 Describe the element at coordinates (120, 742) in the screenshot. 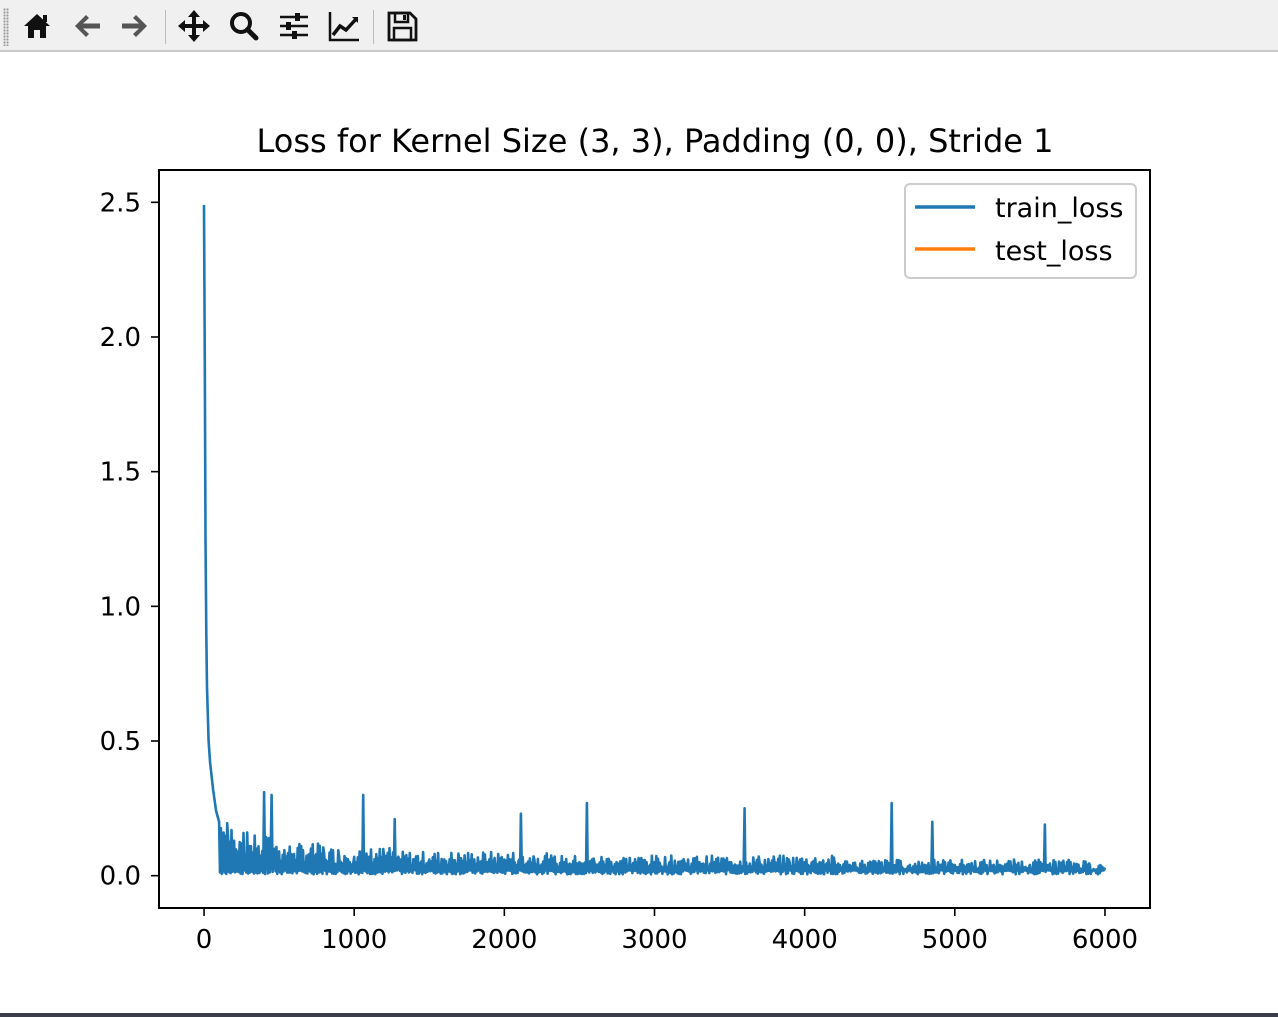

I see `y-tick-label: 0.5` at that location.